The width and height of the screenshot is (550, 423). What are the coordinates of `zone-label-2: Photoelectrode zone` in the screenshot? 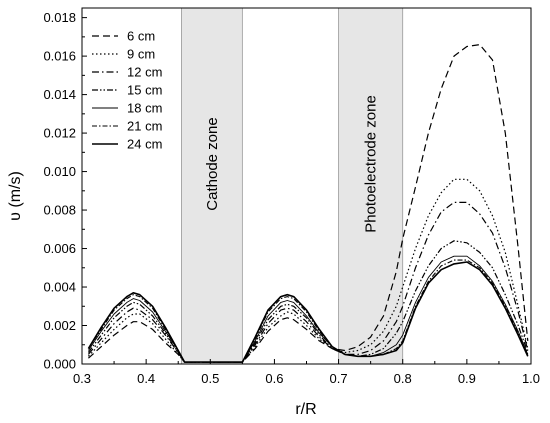 It's located at (371, 164).